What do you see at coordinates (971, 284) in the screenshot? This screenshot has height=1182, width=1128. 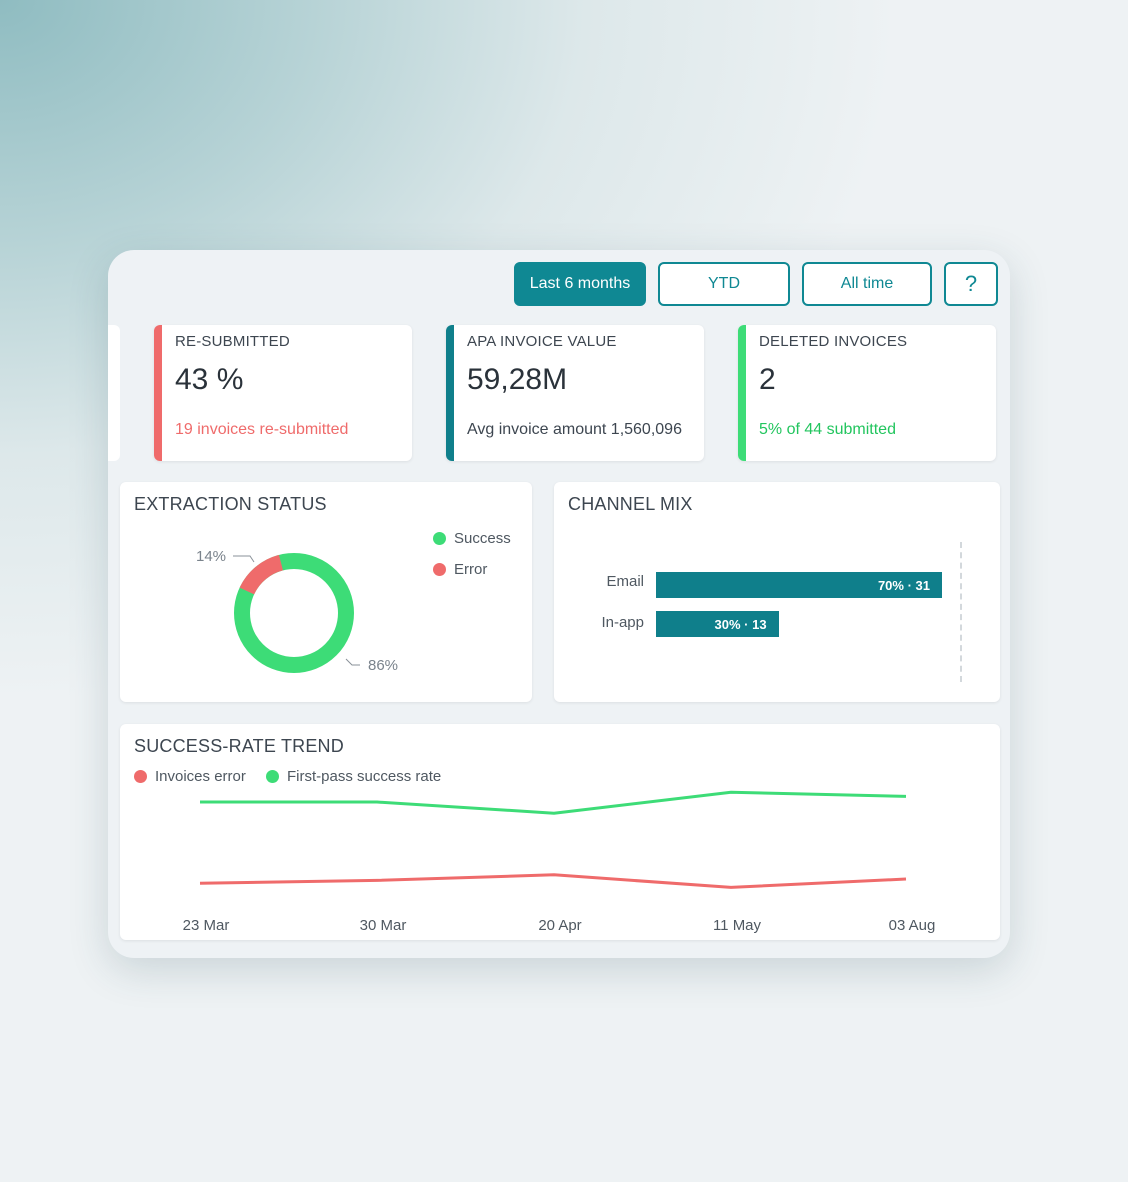 I see `help-button: ?` at bounding box center [971, 284].